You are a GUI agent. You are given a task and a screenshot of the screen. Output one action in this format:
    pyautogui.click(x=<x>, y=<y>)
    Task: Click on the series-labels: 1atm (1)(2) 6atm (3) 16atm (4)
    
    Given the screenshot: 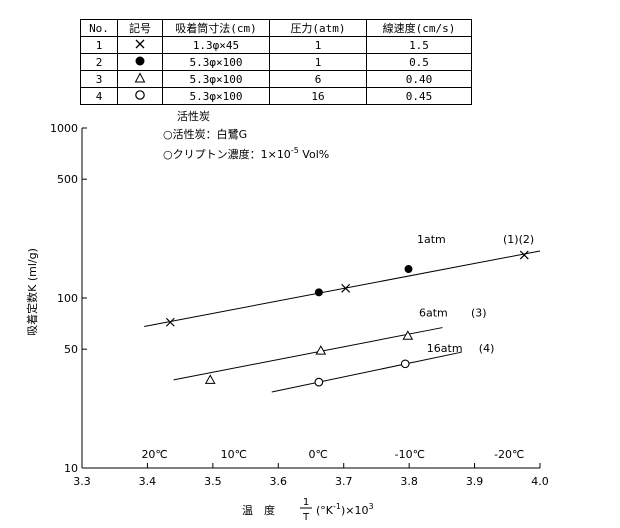 What is the action you would take?
    pyautogui.click(x=475, y=294)
    